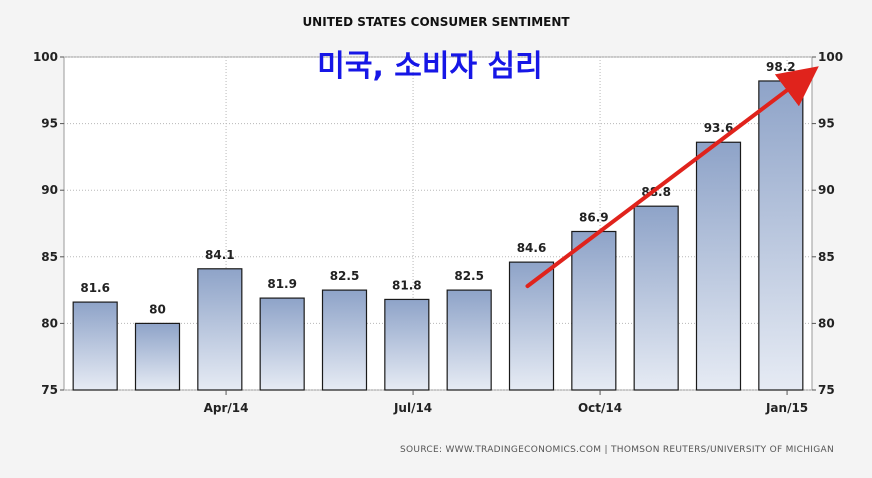 The width and height of the screenshot is (872, 478). What do you see at coordinates (412, 408) in the screenshot?
I see `x-tick-label: Jul/14` at bounding box center [412, 408].